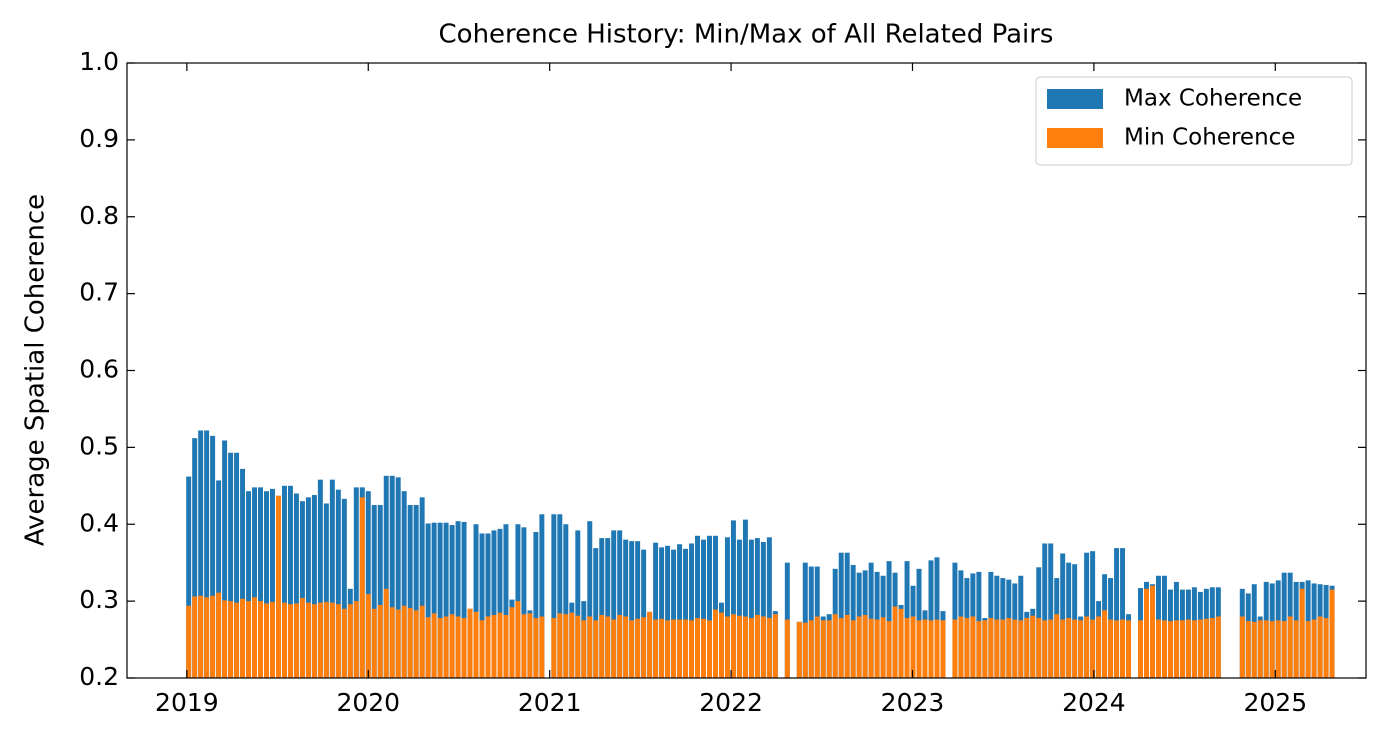  I want to click on x-tick-label: 2023, so click(913, 702).